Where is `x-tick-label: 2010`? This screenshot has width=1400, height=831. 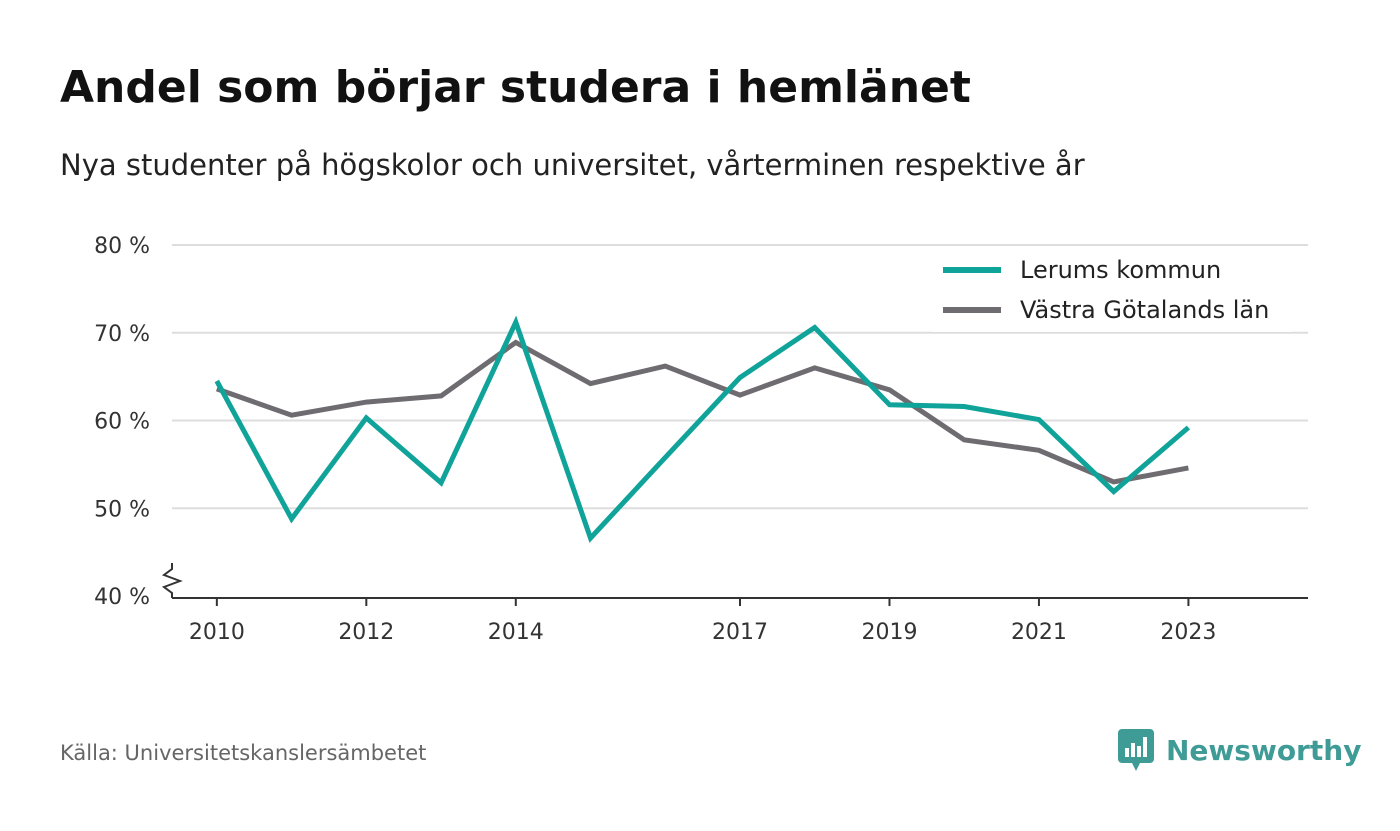
x-tick-label: 2010 is located at coordinates (217, 632).